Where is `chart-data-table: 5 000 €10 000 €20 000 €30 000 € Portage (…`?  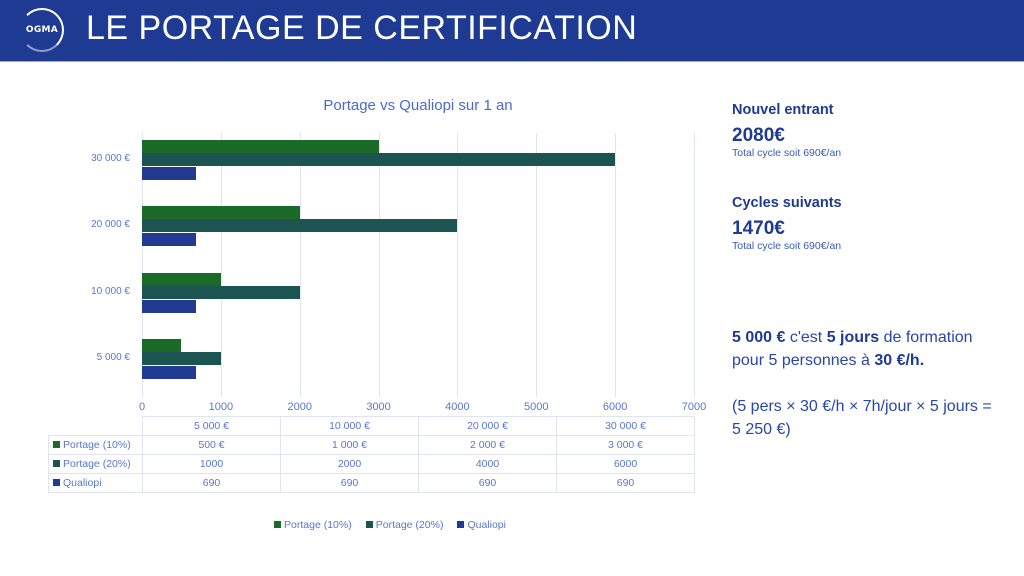 chart-data-table: 5 000 €10 000 €20 000 €30 000 € Portage (… is located at coordinates (371, 454).